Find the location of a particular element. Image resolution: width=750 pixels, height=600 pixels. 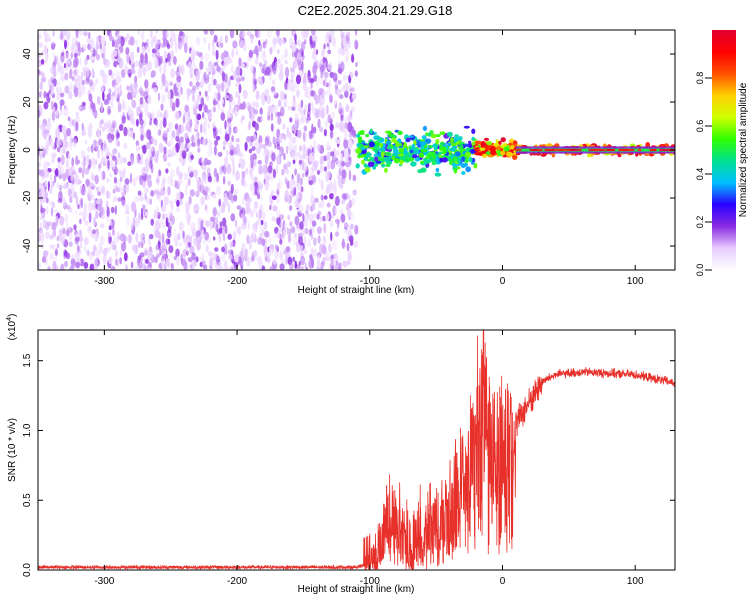

x-tick-label: -200 is located at coordinates (237, 581).